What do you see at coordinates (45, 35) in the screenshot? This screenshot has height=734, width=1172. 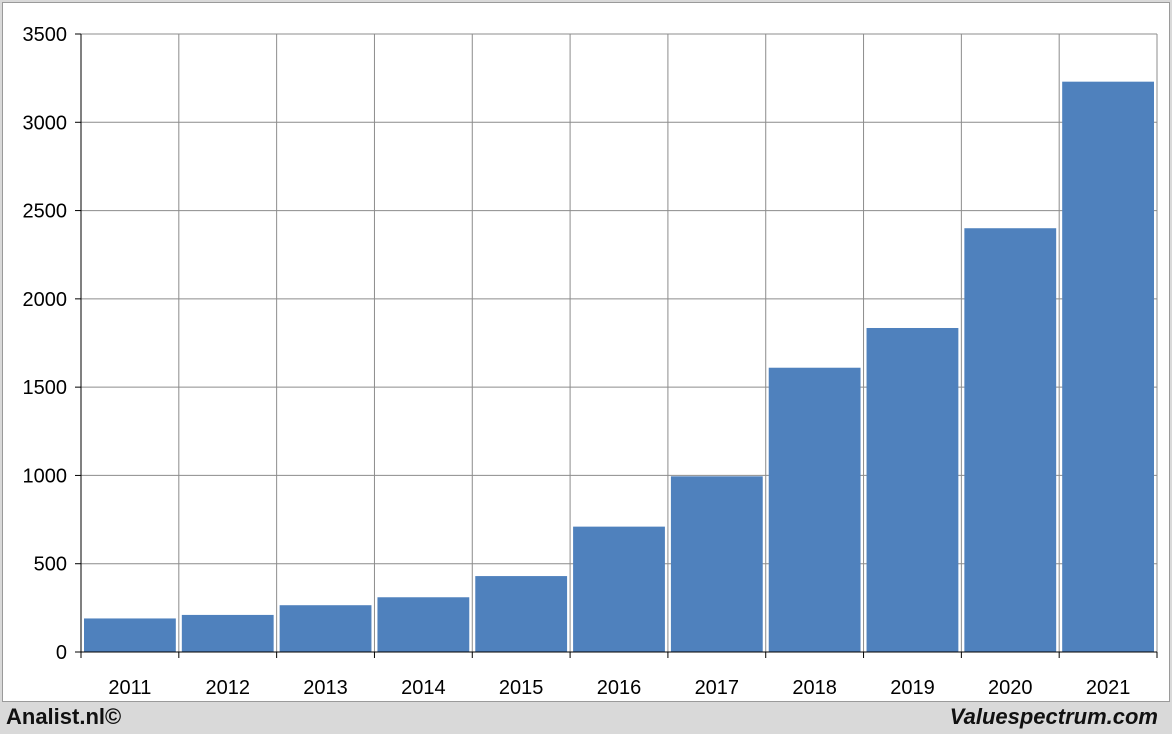 I see `y-tick-label: 3500` at bounding box center [45, 35].